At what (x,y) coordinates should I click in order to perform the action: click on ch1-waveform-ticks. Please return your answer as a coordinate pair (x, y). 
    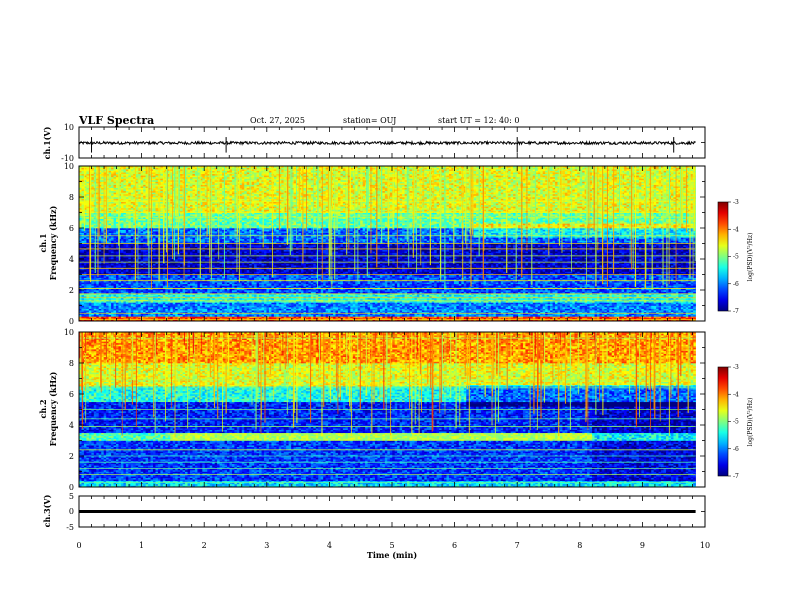
    Looking at the image, I should click on (392, 142).